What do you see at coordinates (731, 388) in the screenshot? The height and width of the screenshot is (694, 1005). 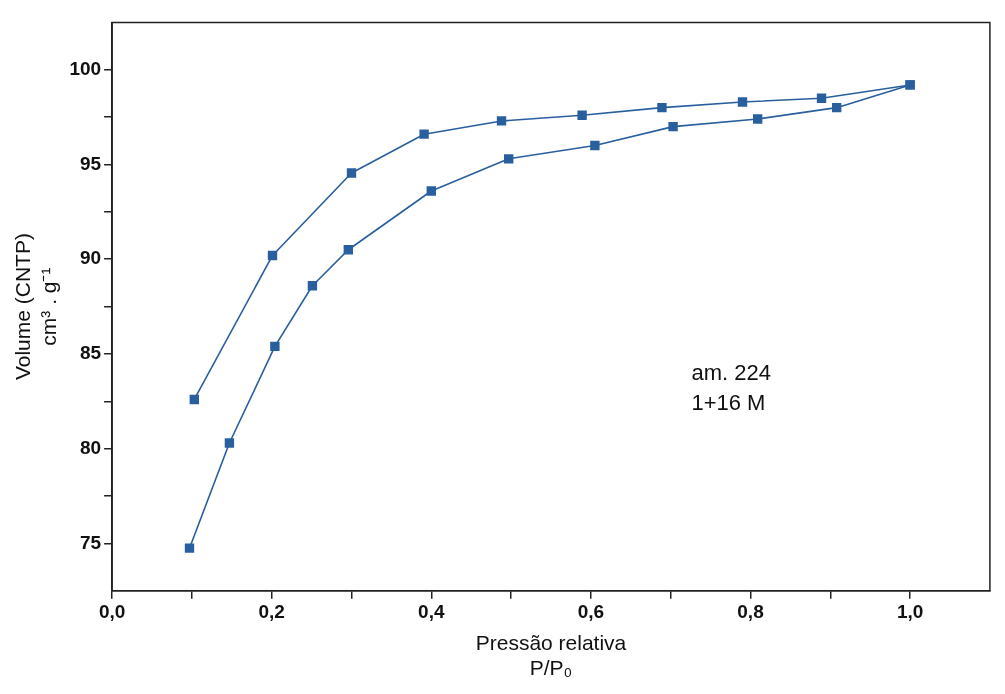 I see `annotation: am. 224 1+16 M` at bounding box center [731, 388].